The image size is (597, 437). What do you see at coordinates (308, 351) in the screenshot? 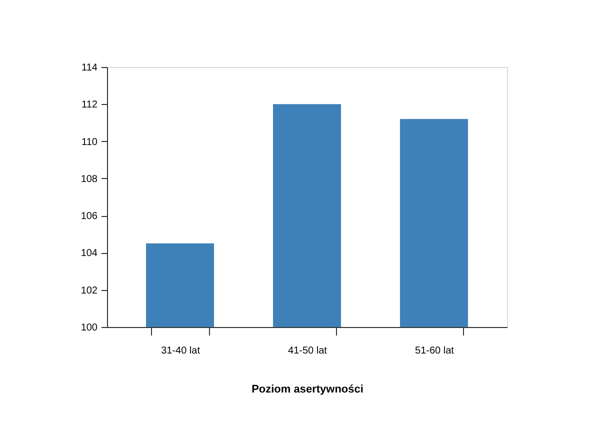
I see `x-tick-label: 41-50 lat` at bounding box center [308, 351].